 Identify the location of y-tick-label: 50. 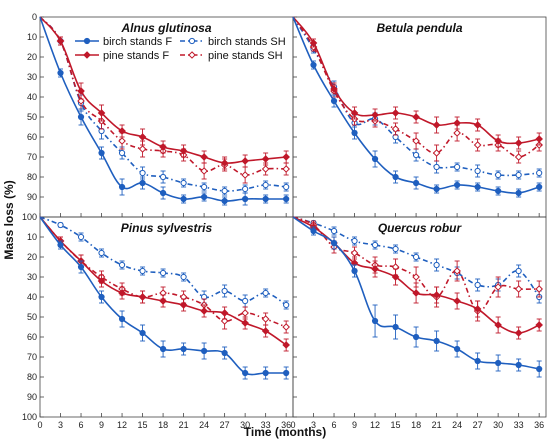
(32, 317).